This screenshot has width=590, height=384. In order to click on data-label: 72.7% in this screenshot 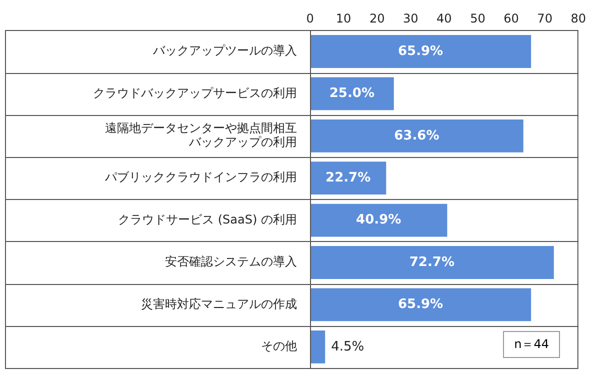, I will do `click(431, 262)`.